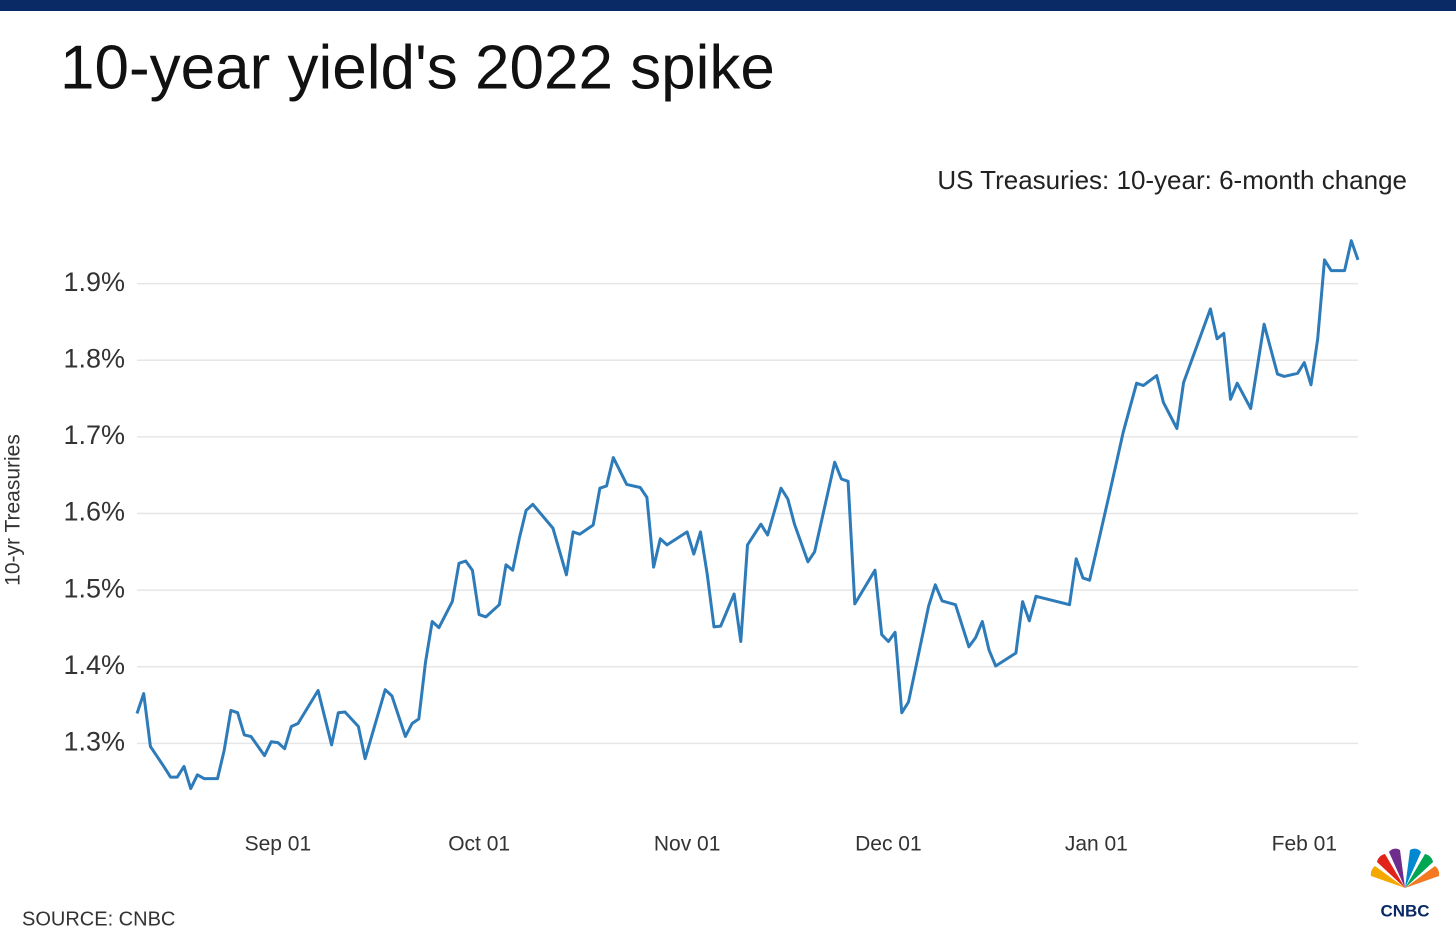  I want to click on y-tick-label: 1.8%, so click(94, 358).